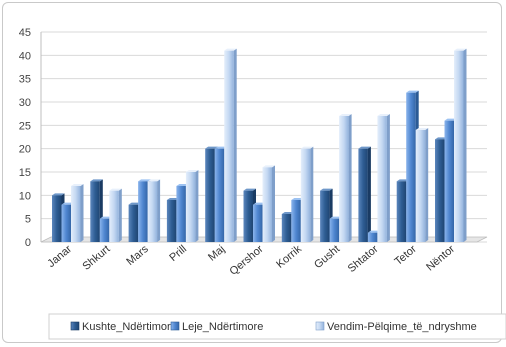  I want to click on y-tick-label: 0, so click(28, 243).